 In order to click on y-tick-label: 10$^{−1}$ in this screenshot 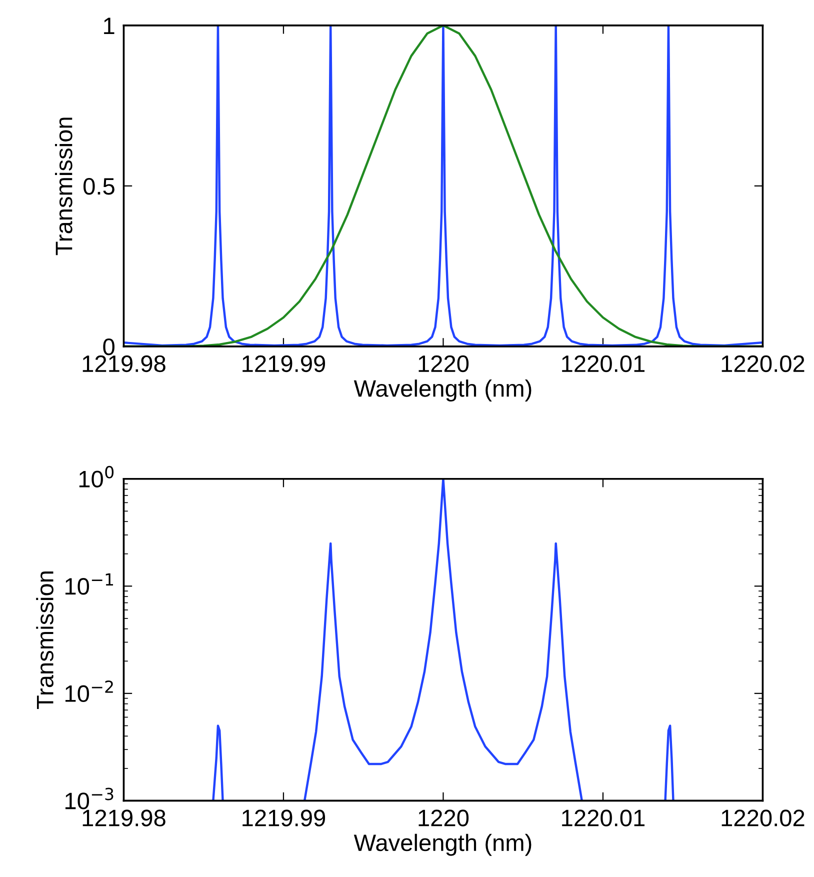, I will do `click(89, 584)`.